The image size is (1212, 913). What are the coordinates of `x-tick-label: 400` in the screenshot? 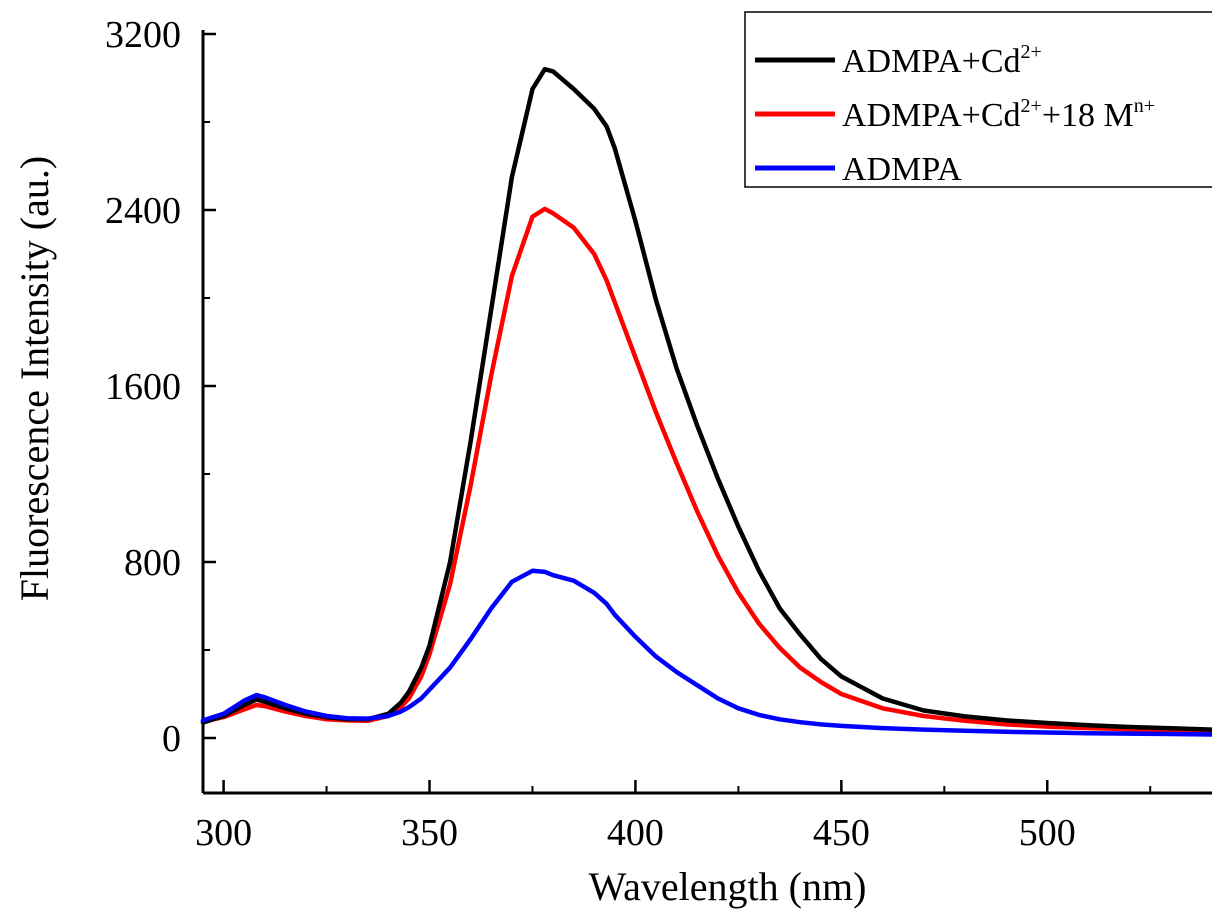 It's located at (635, 833).